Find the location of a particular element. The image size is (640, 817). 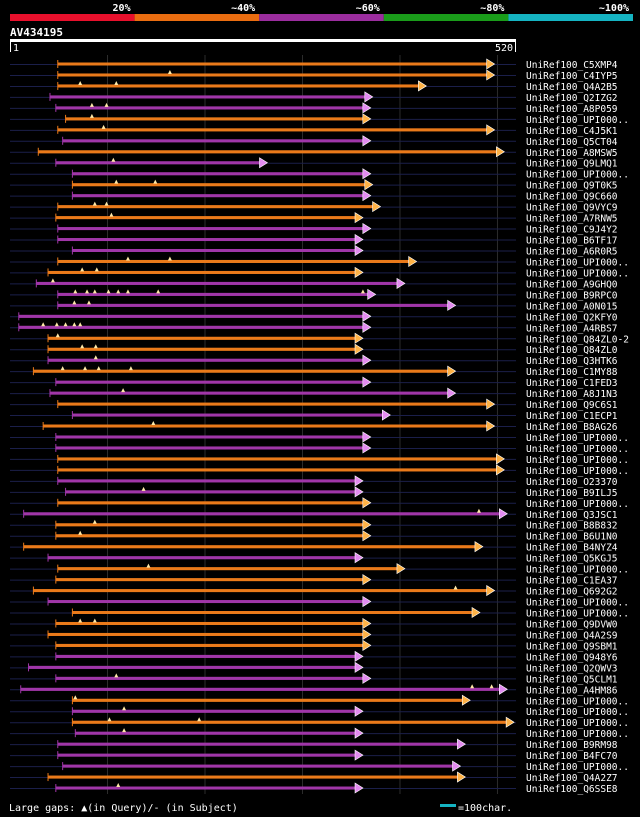

hit-label: UniRef100_Q3JSC1 is located at coordinates (572, 515).